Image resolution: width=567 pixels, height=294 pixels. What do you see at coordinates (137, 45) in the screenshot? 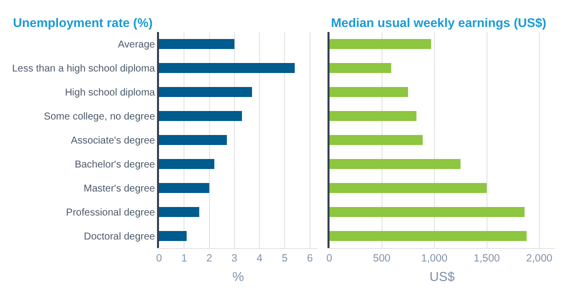
I see `y-tick-label: Average` at bounding box center [137, 45].